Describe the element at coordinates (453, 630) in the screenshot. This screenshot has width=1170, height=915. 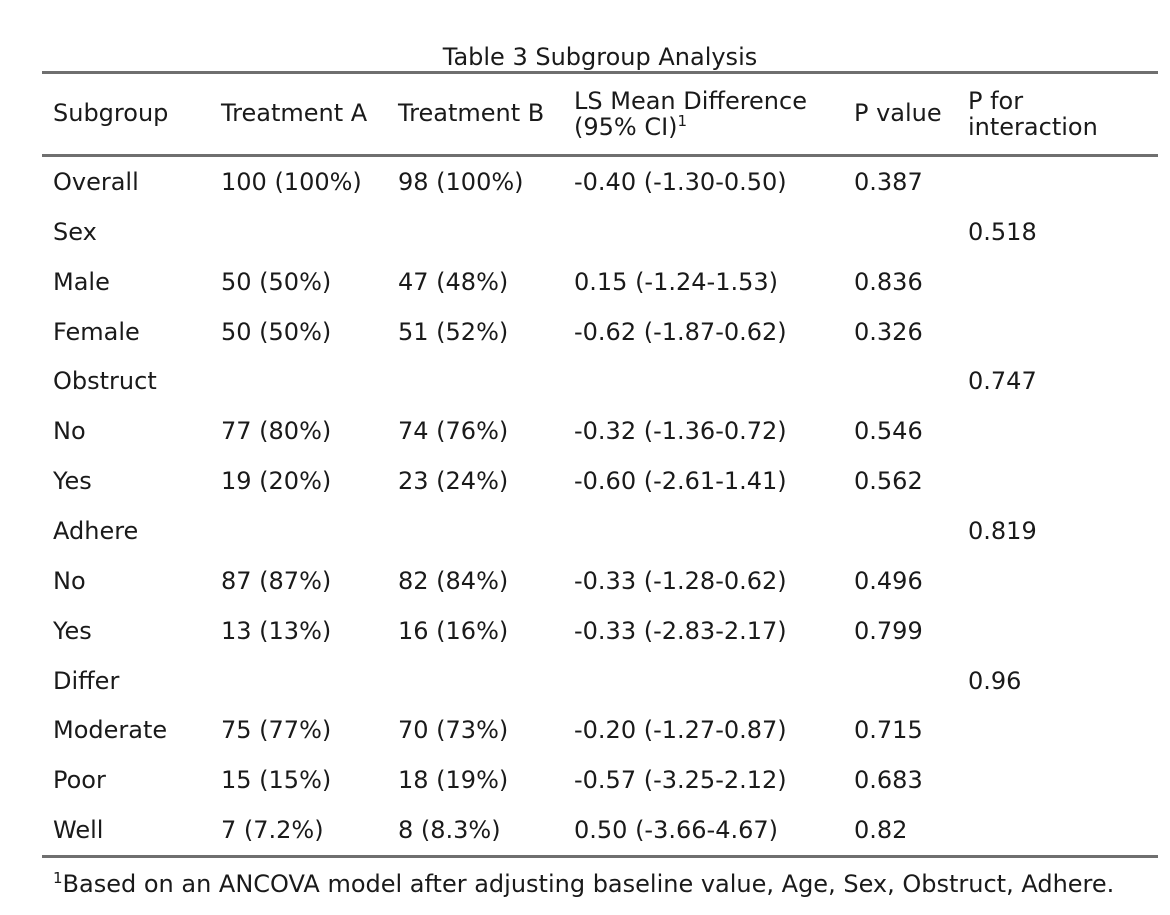
I see `cell-treatment-b: 16 (16%)` at that location.